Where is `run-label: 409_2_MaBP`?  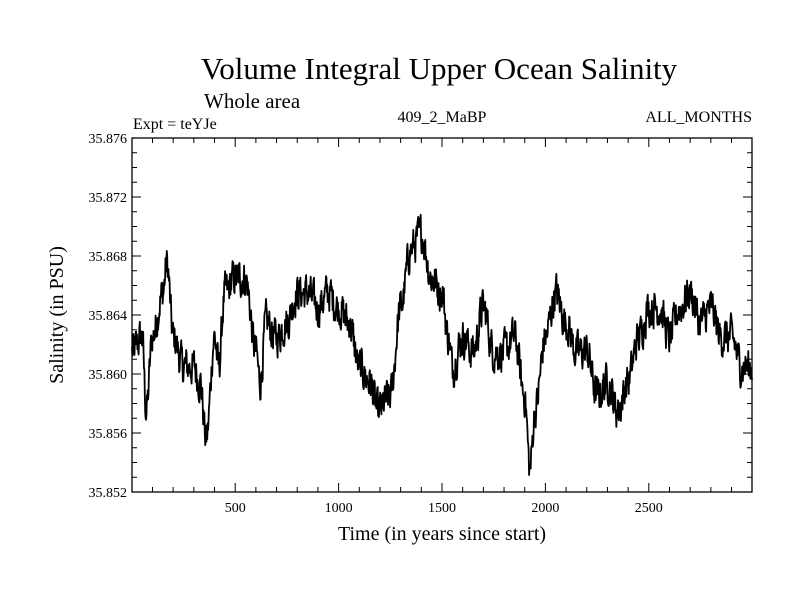
run-label: 409_2_MaBP is located at coordinates (442, 117).